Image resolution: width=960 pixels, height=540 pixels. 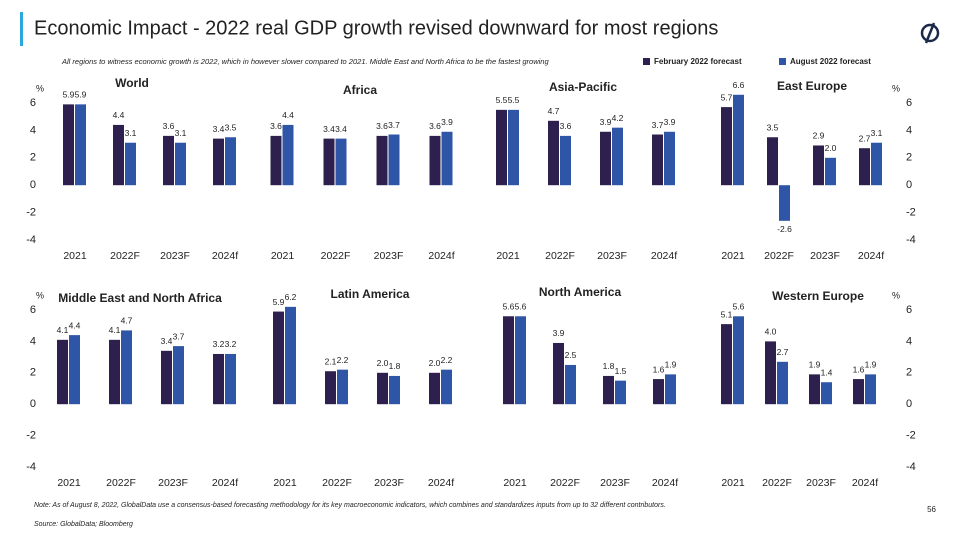 What do you see at coordinates (21, 29) in the screenshot?
I see `accent-bar` at bounding box center [21, 29].